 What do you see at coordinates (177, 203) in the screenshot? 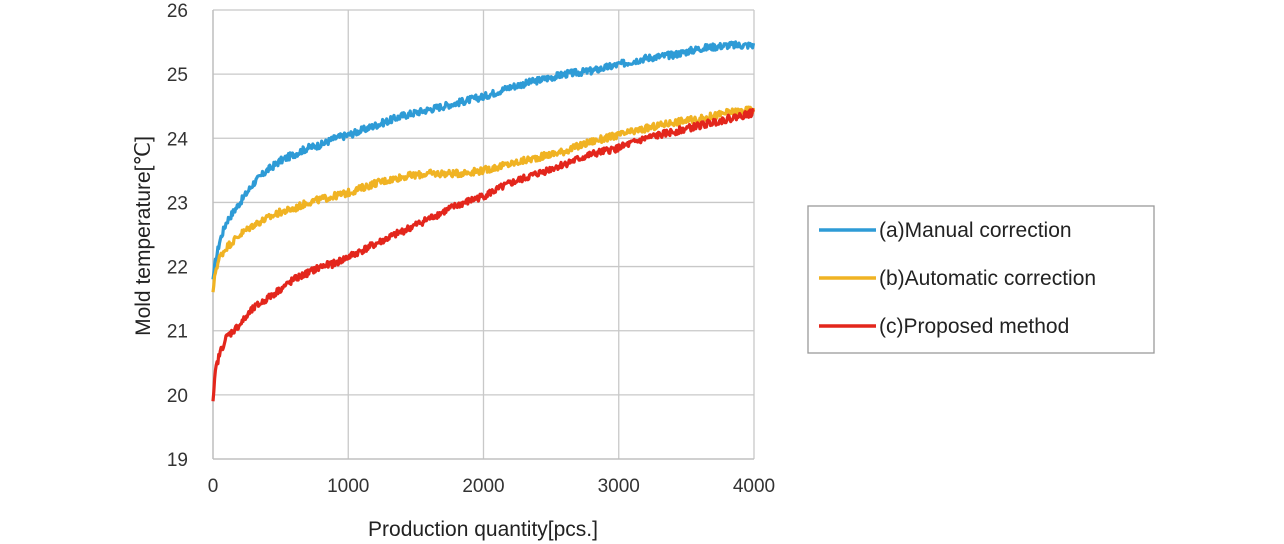
I see `y-tick-label: 23` at bounding box center [177, 203].